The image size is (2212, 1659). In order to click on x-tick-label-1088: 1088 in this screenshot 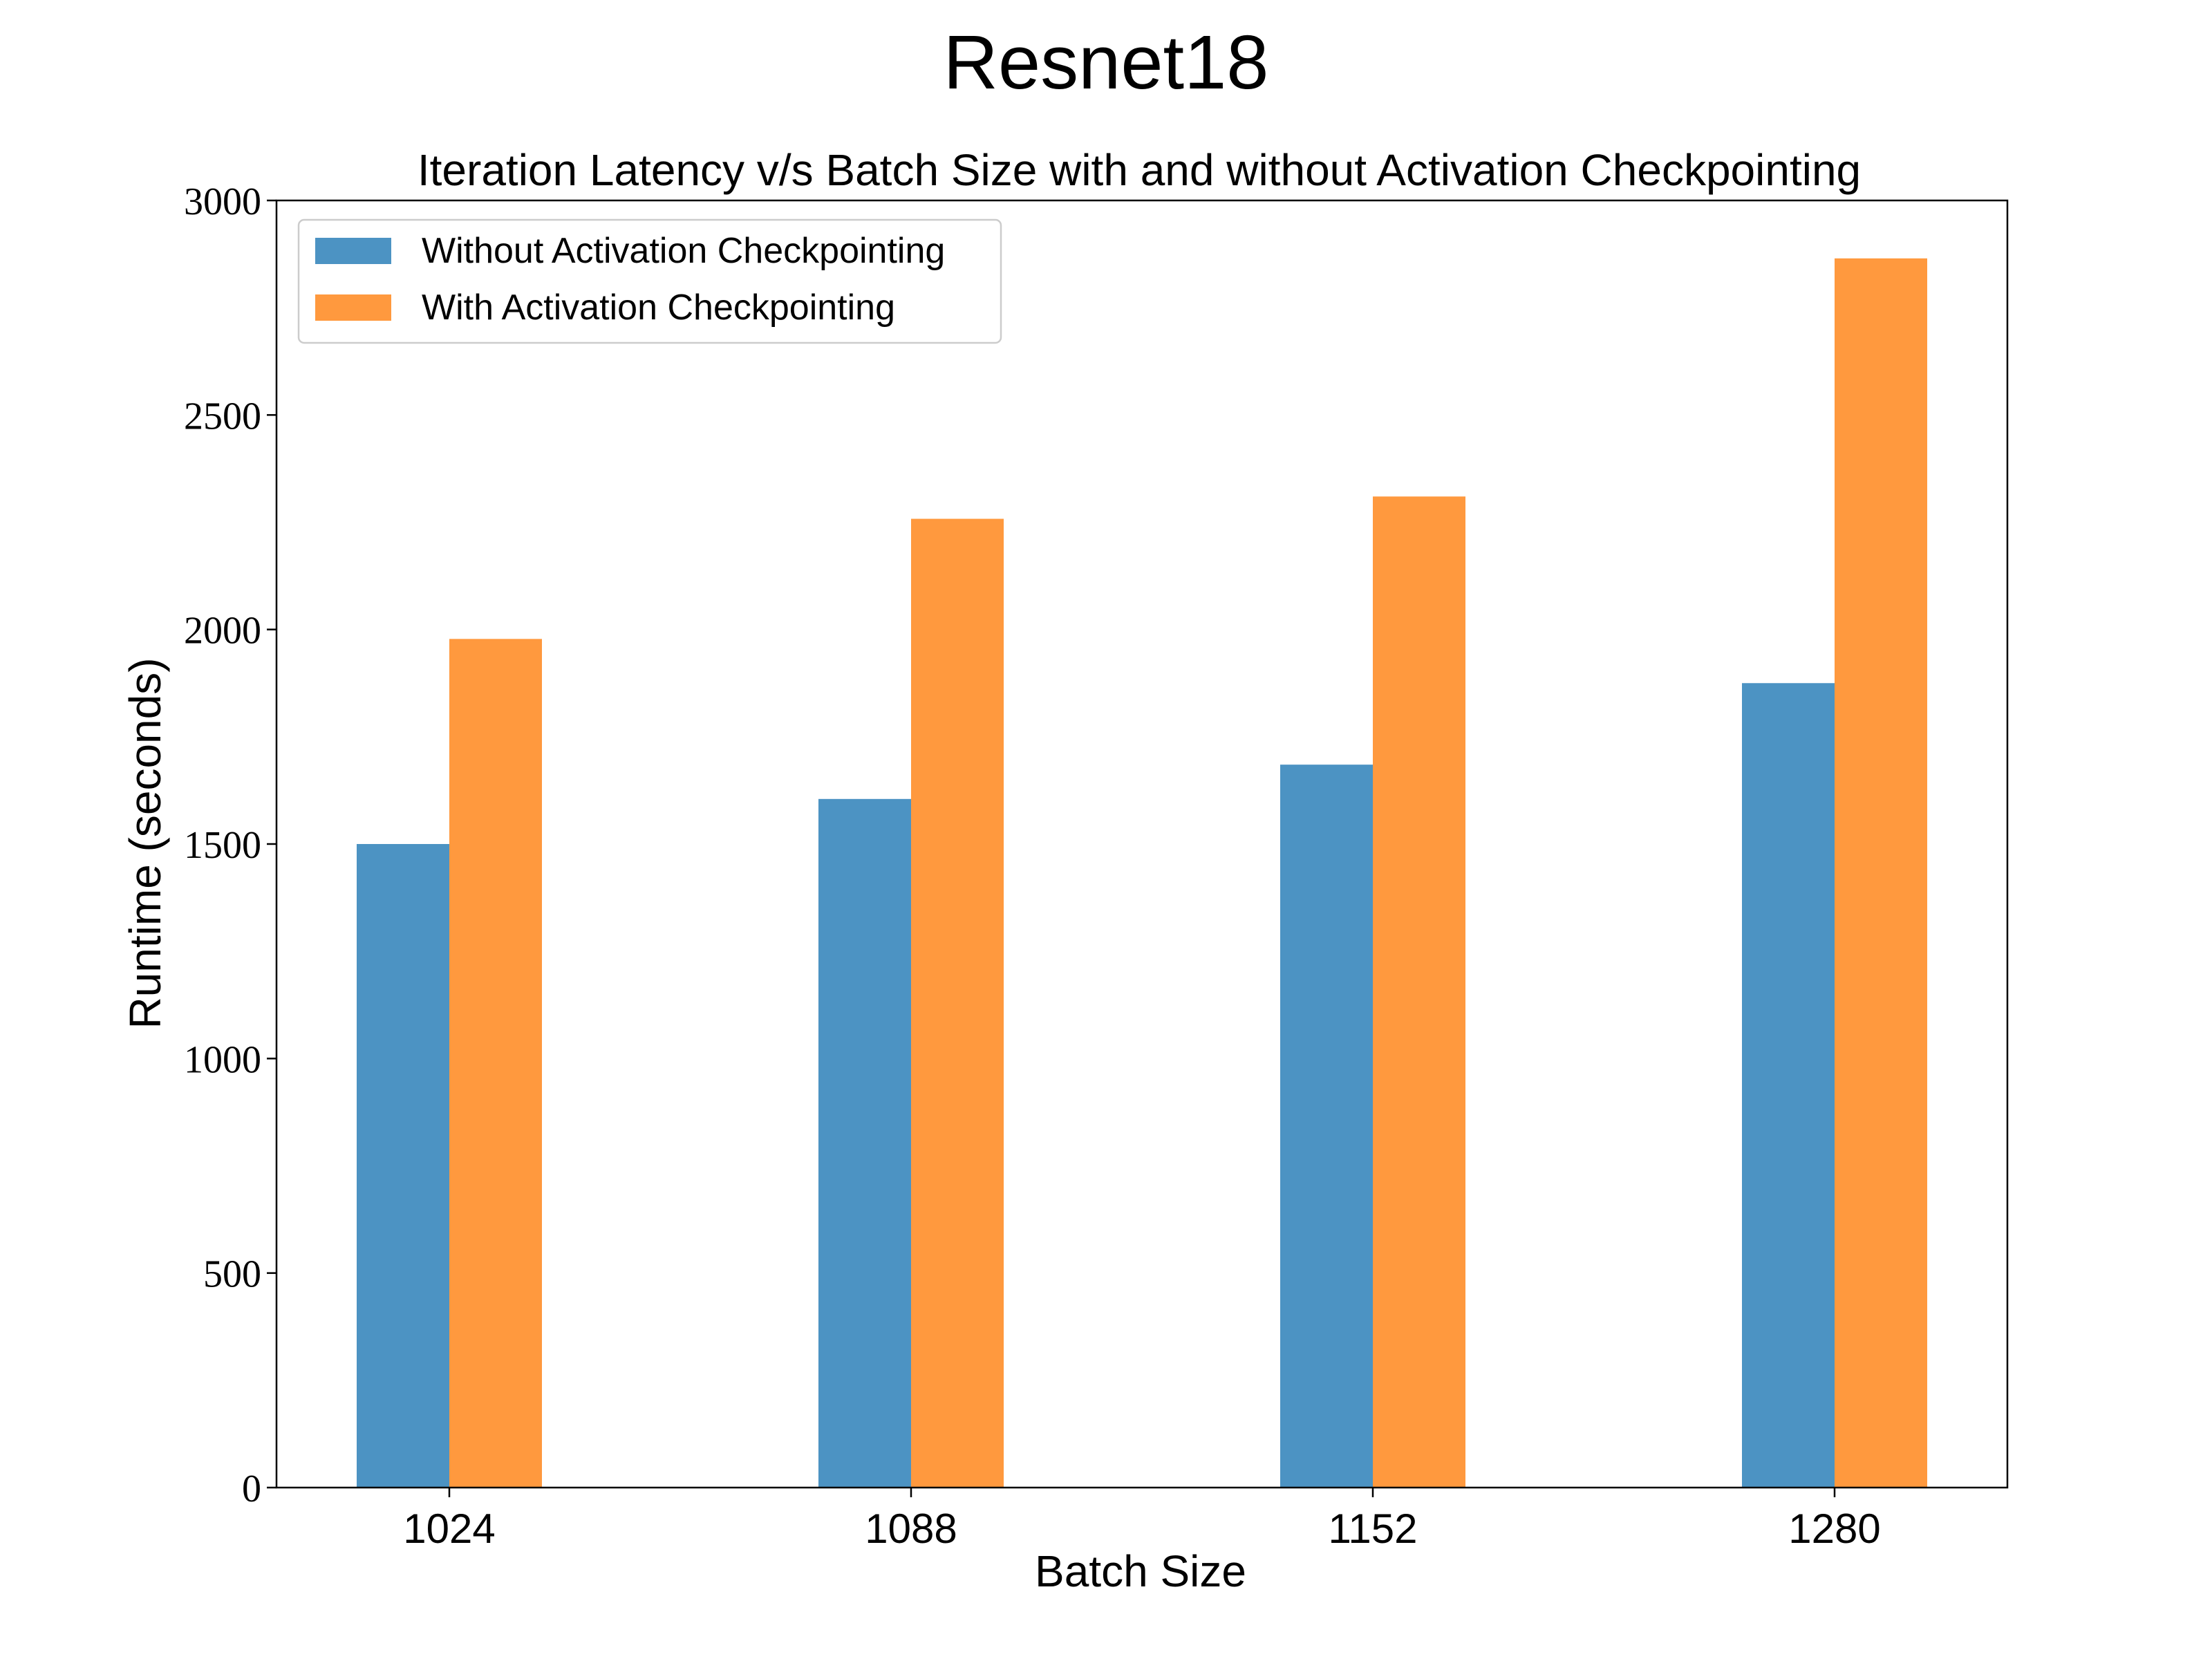, I will do `click(911, 1529)`.